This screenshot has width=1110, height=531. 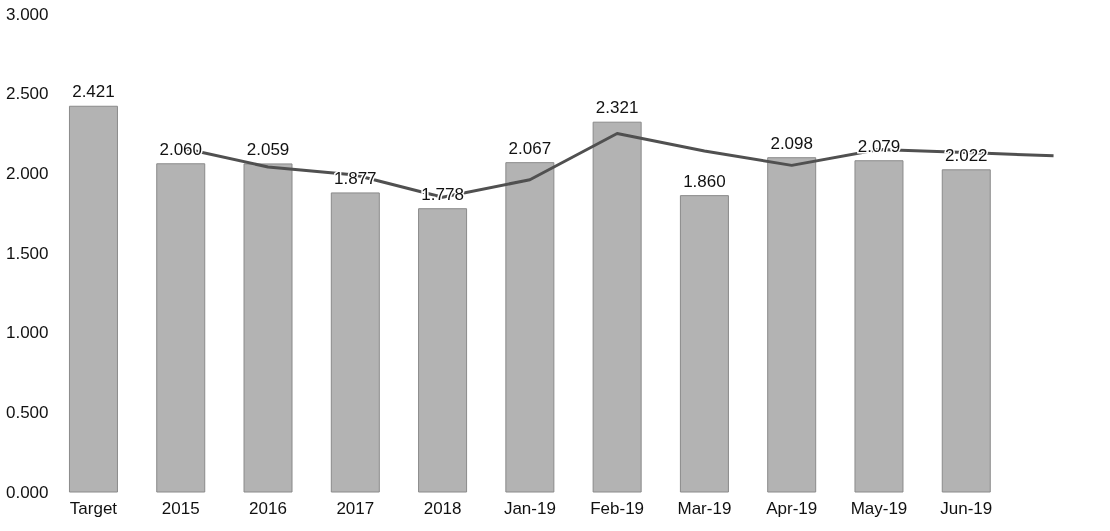 What do you see at coordinates (27, 94) in the screenshot?
I see `y-tick-label: 2.500` at bounding box center [27, 94].